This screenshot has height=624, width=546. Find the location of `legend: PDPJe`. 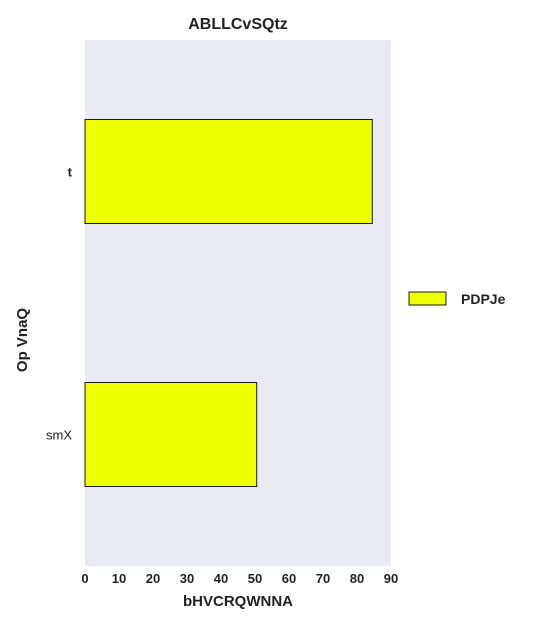

legend: PDPJe is located at coordinates (457, 299).